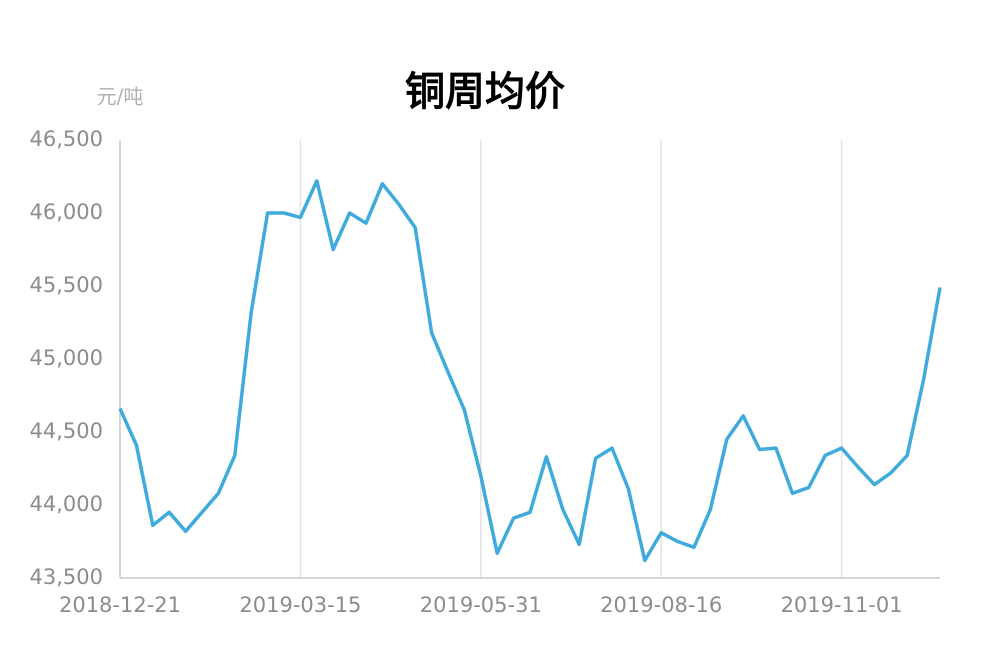 Image resolution: width=1000 pixels, height=660 pixels. What do you see at coordinates (300, 605) in the screenshot?
I see `x-tick-label: 2019-03-15` at bounding box center [300, 605].